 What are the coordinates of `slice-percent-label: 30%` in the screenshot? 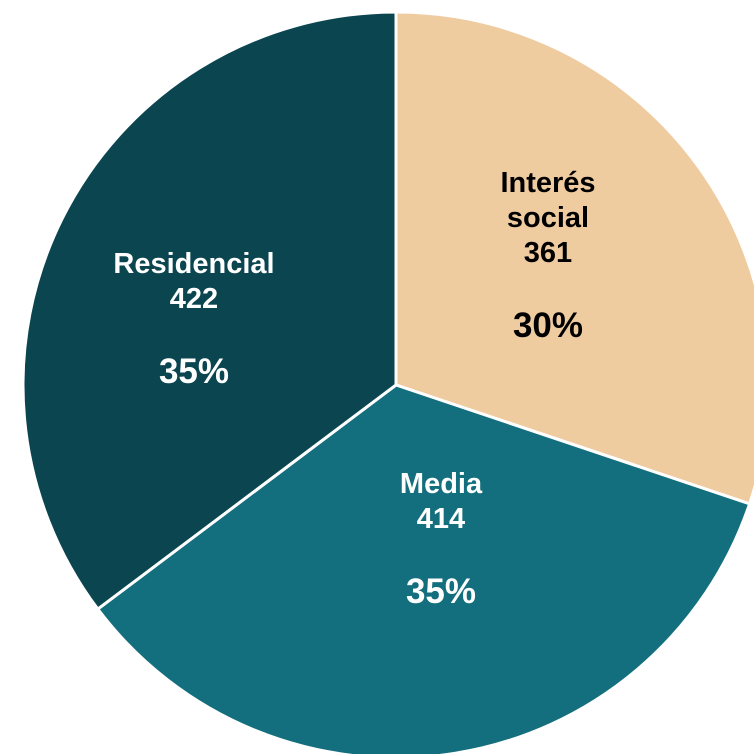 It's located at (548, 325).